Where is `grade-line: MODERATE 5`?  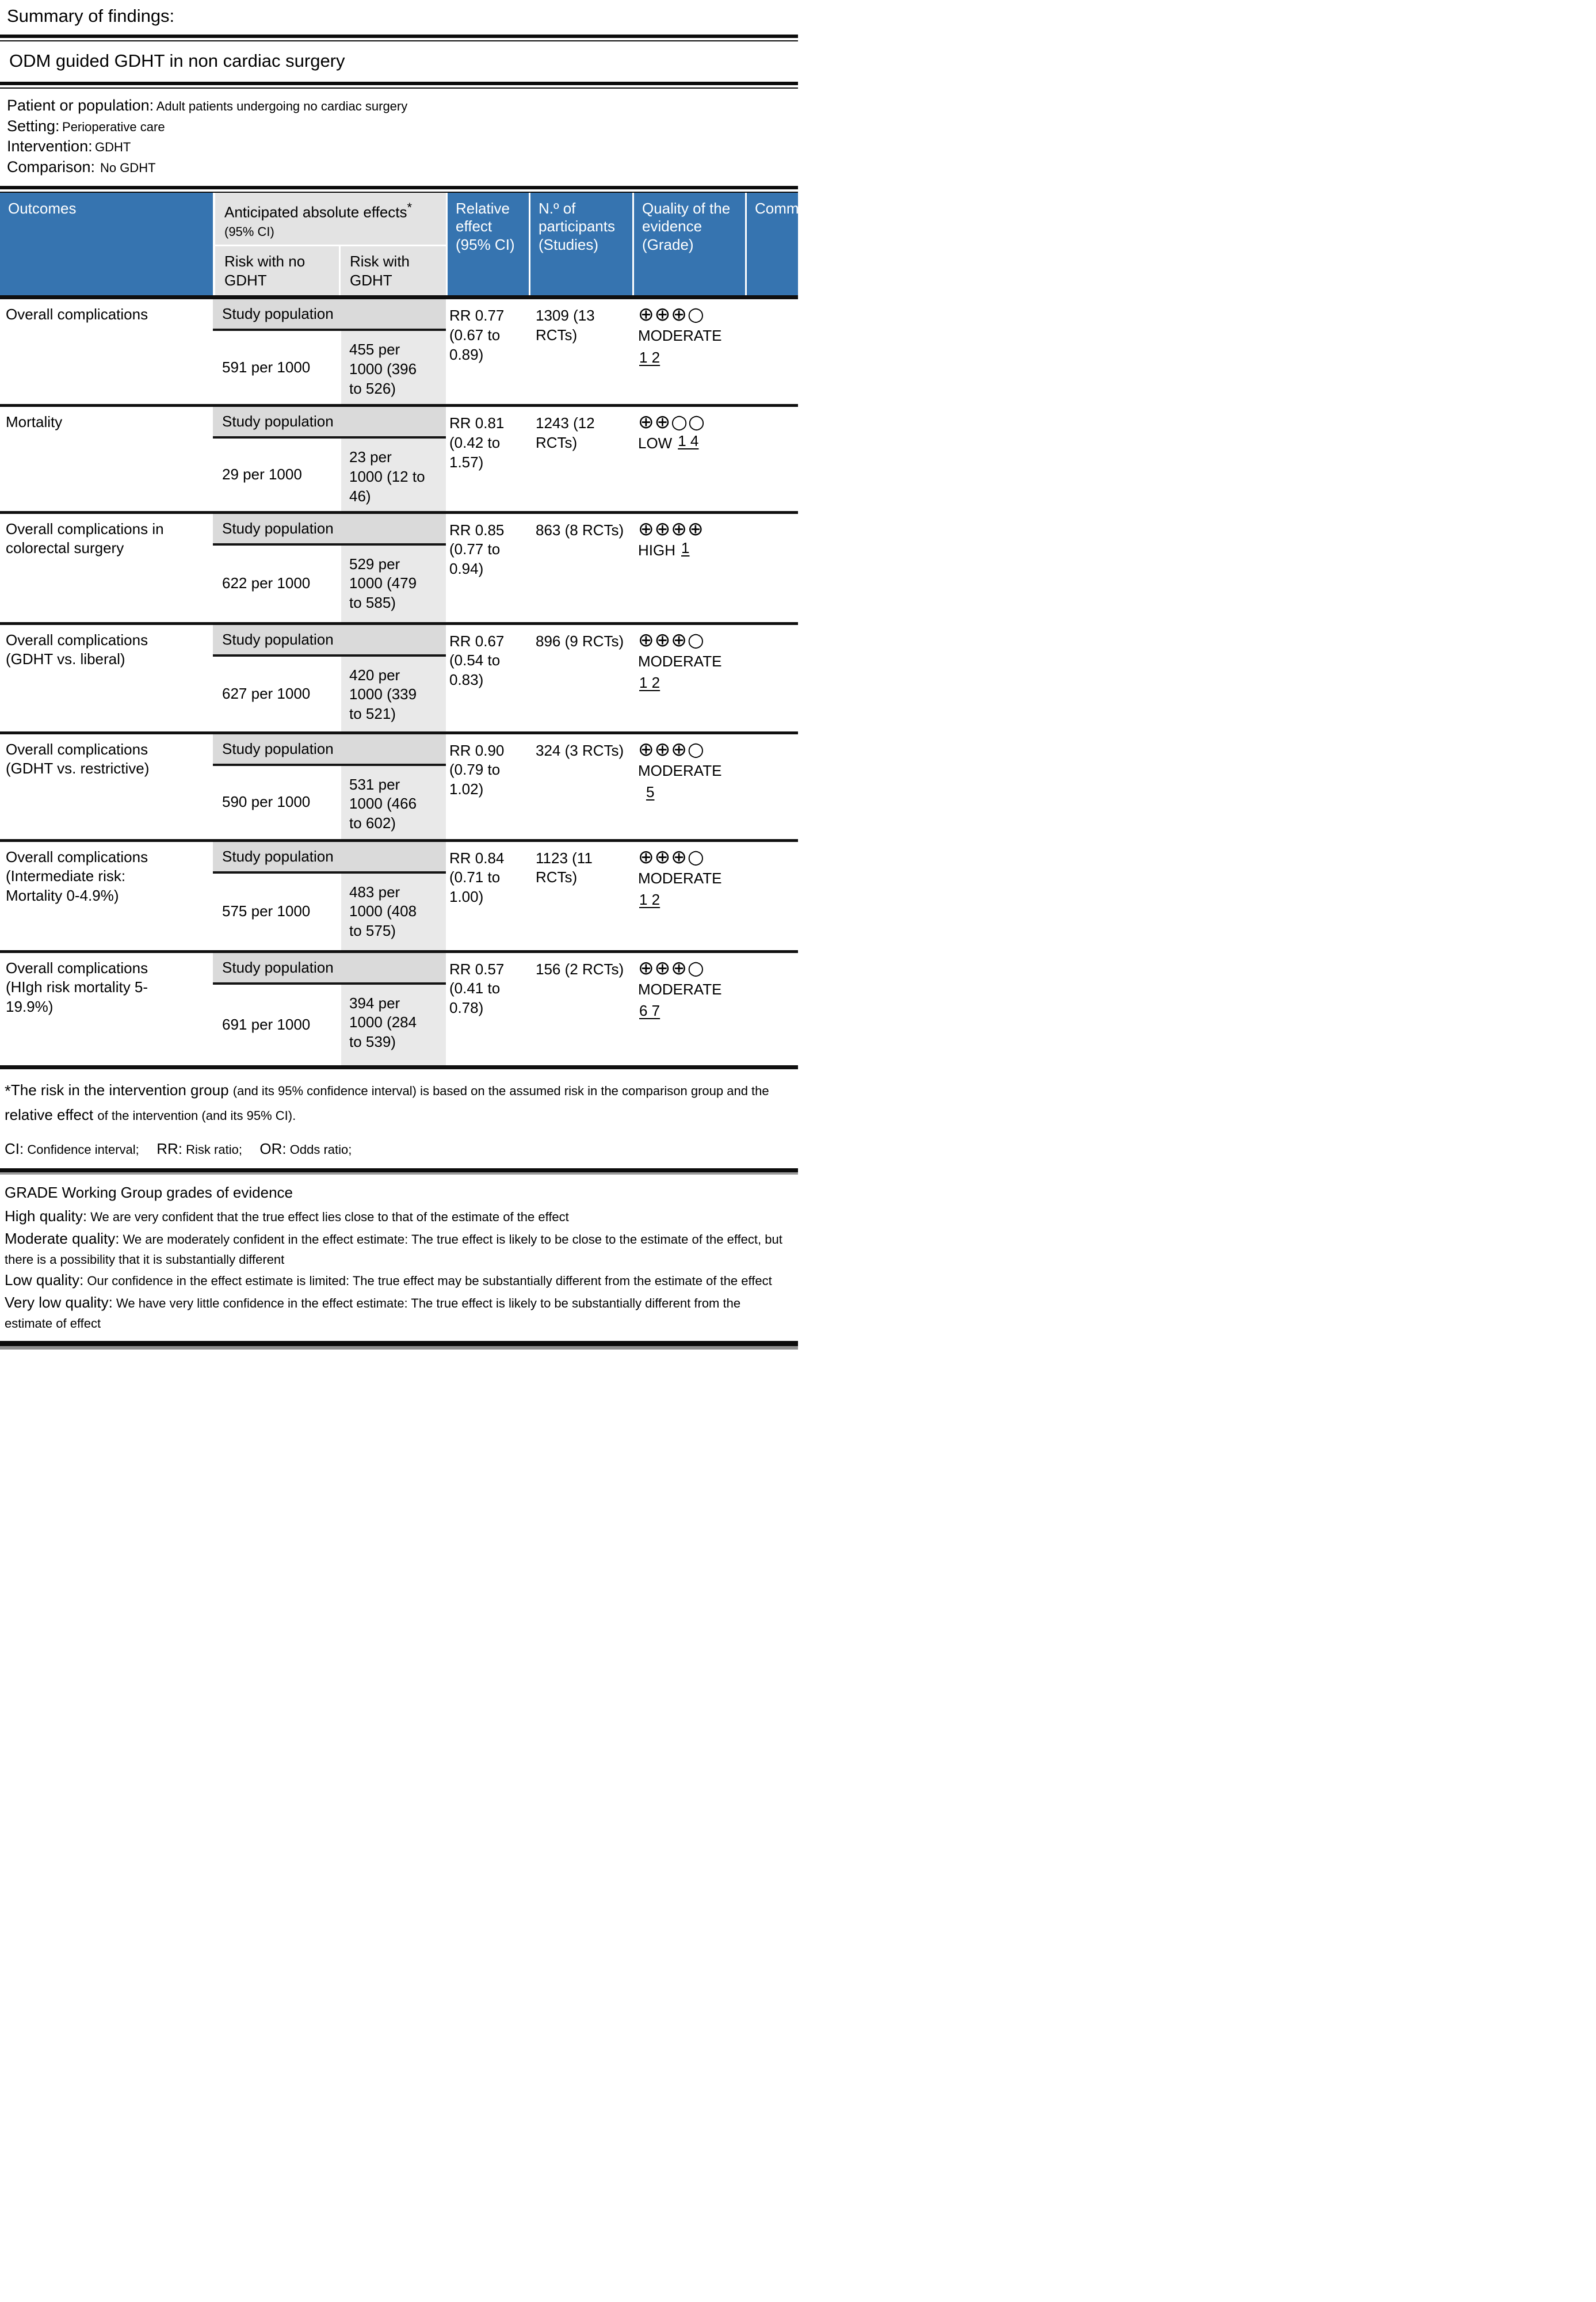
grade-line: MODERATE 5 is located at coordinates (690, 782).